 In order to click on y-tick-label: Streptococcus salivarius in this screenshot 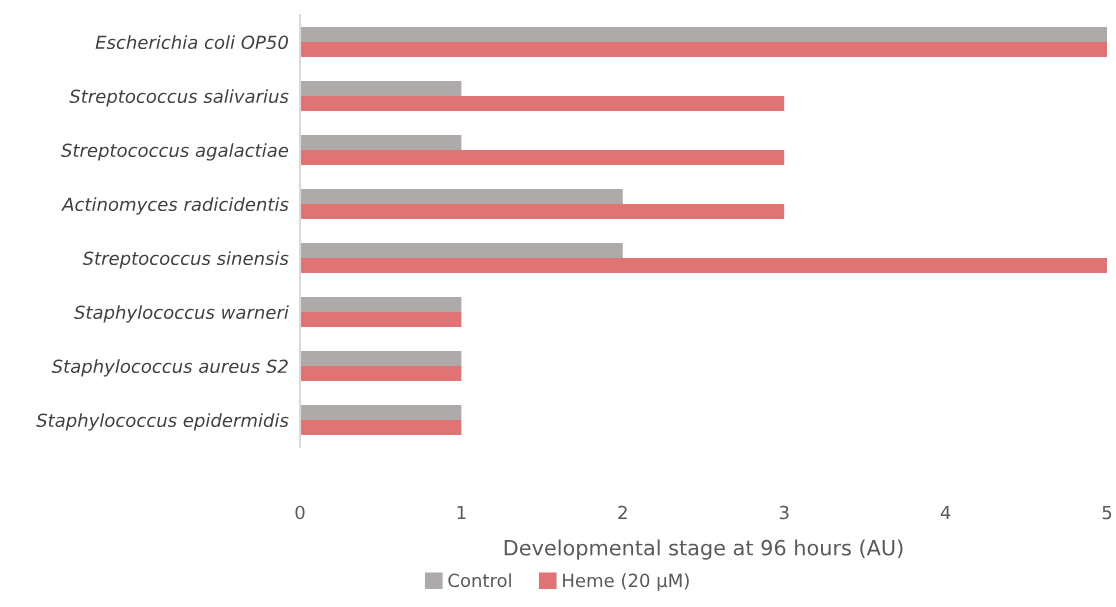, I will do `click(179, 98)`.